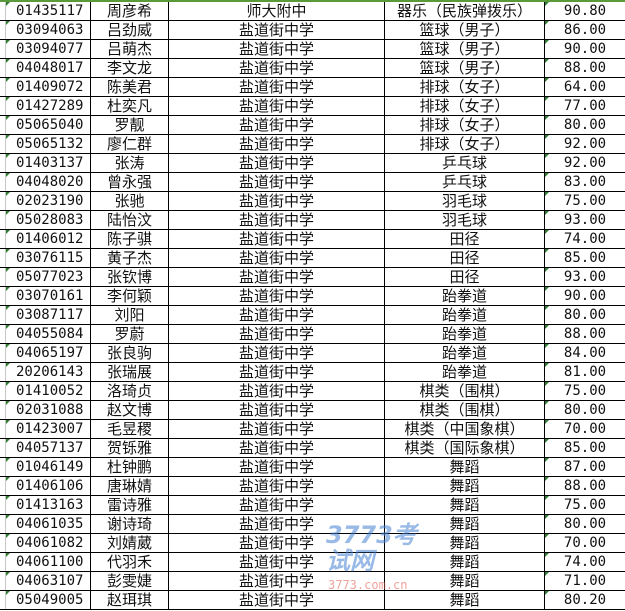 This screenshot has width=625, height=611. I want to click on cell-id: 05077023, so click(48, 277).